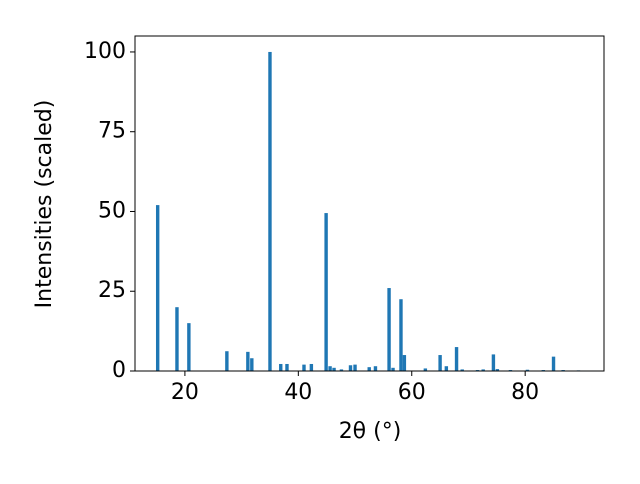 Image resolution: width=640 pixels, height=484 pixels. What do you see at coordinates (44, 204) in the screenshot?
I see `y-axis-label: Intensities (scaled)` at bounding box center [44, 204].